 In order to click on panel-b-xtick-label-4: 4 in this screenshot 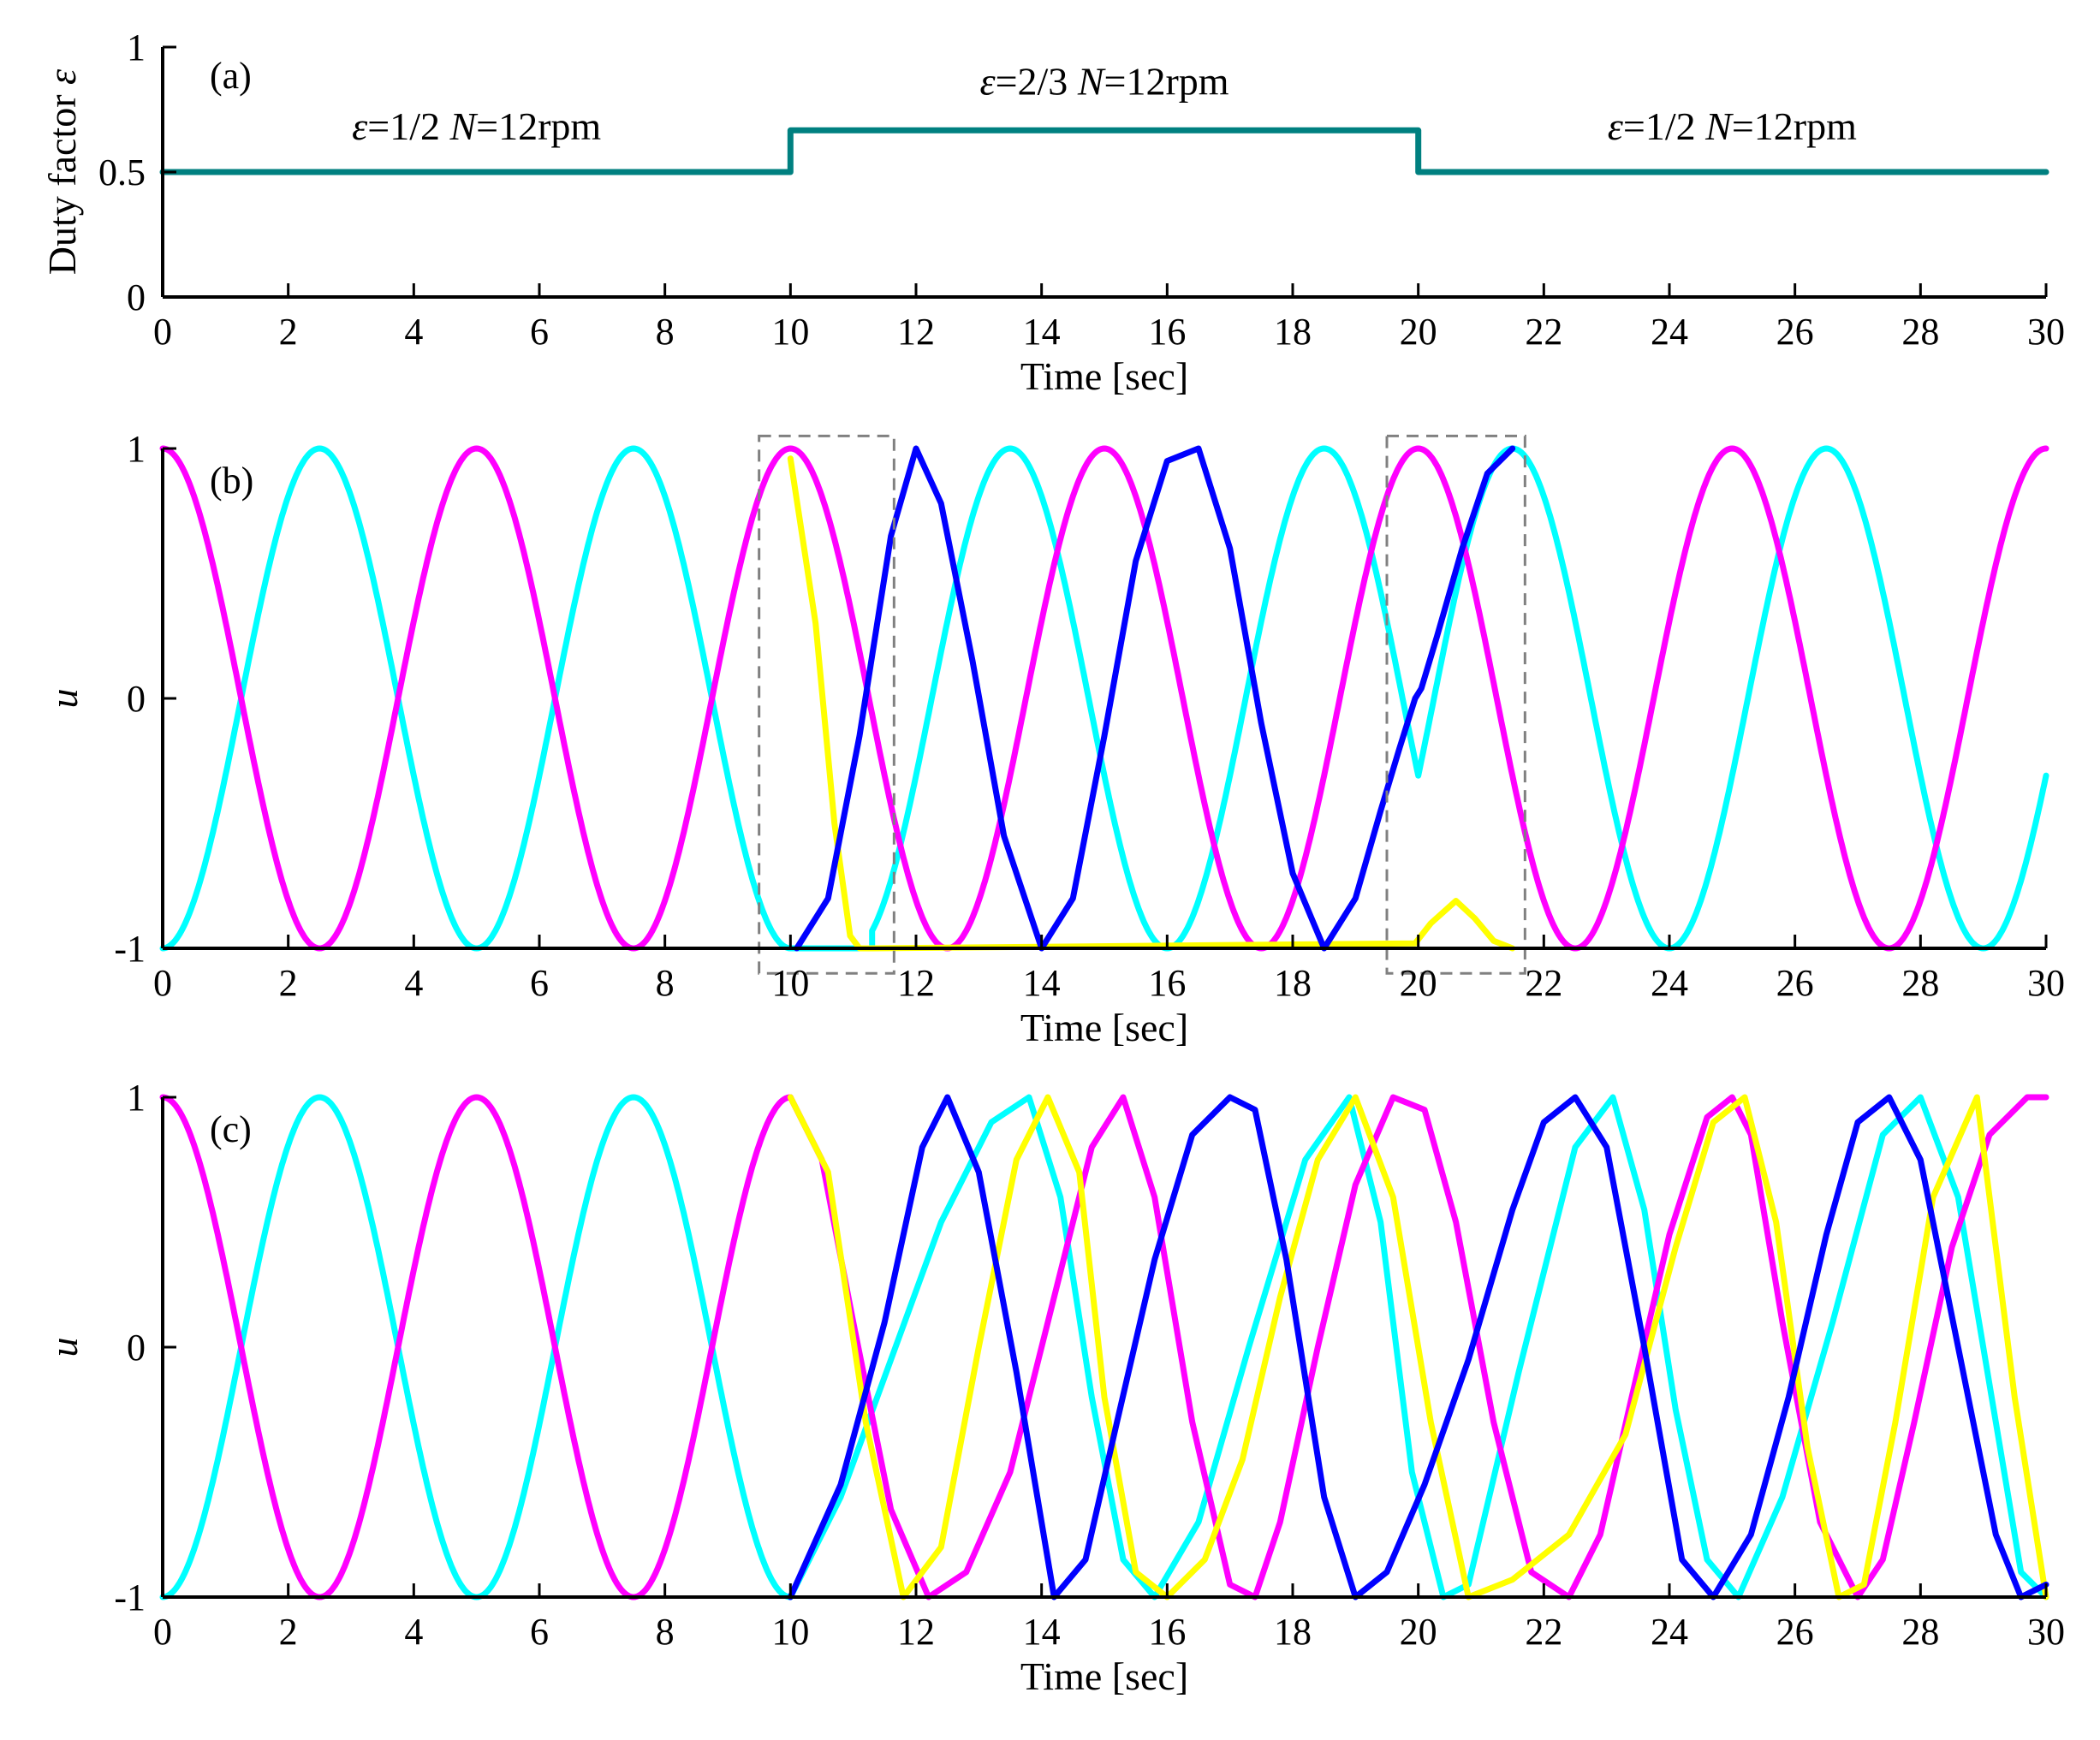, I will do `click(413, 983)`.